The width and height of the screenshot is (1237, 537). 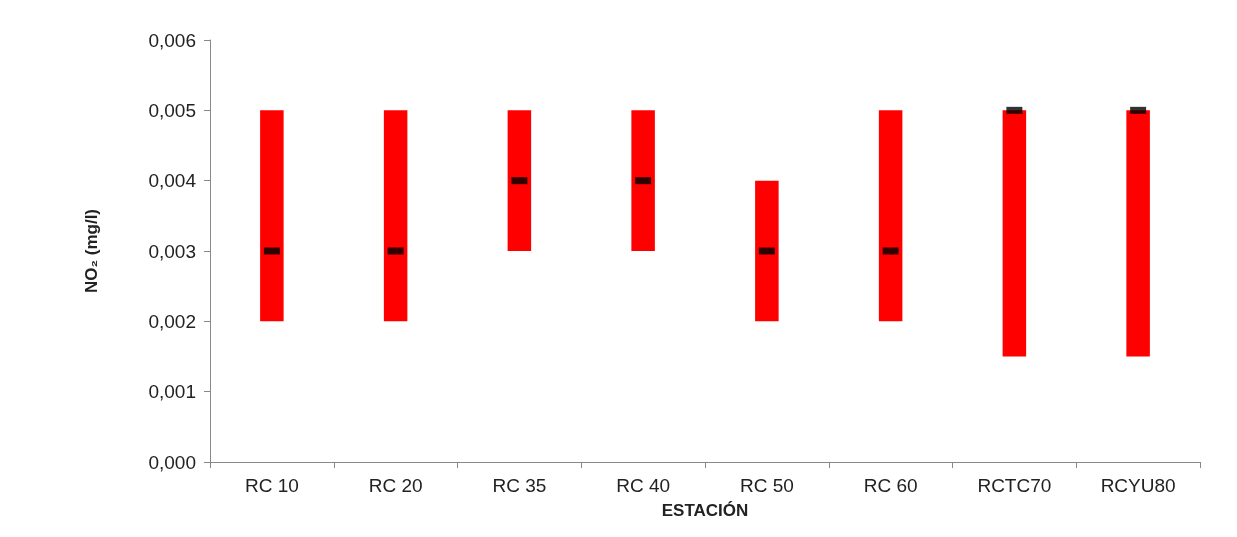 I want to click on y-tick-label: 0,000, so click(x=172, y=462).